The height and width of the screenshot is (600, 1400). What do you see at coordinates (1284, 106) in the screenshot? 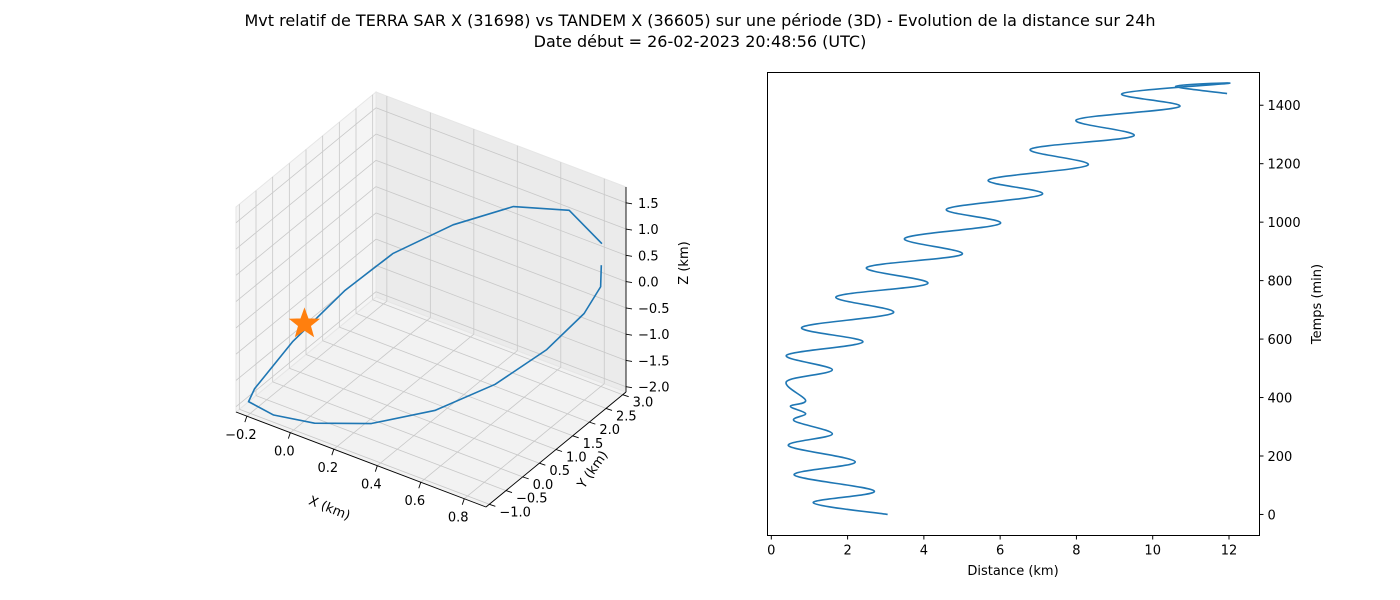
I see `plot-2d-y-tick-label: 1400` at bounding box center [1284, 106].